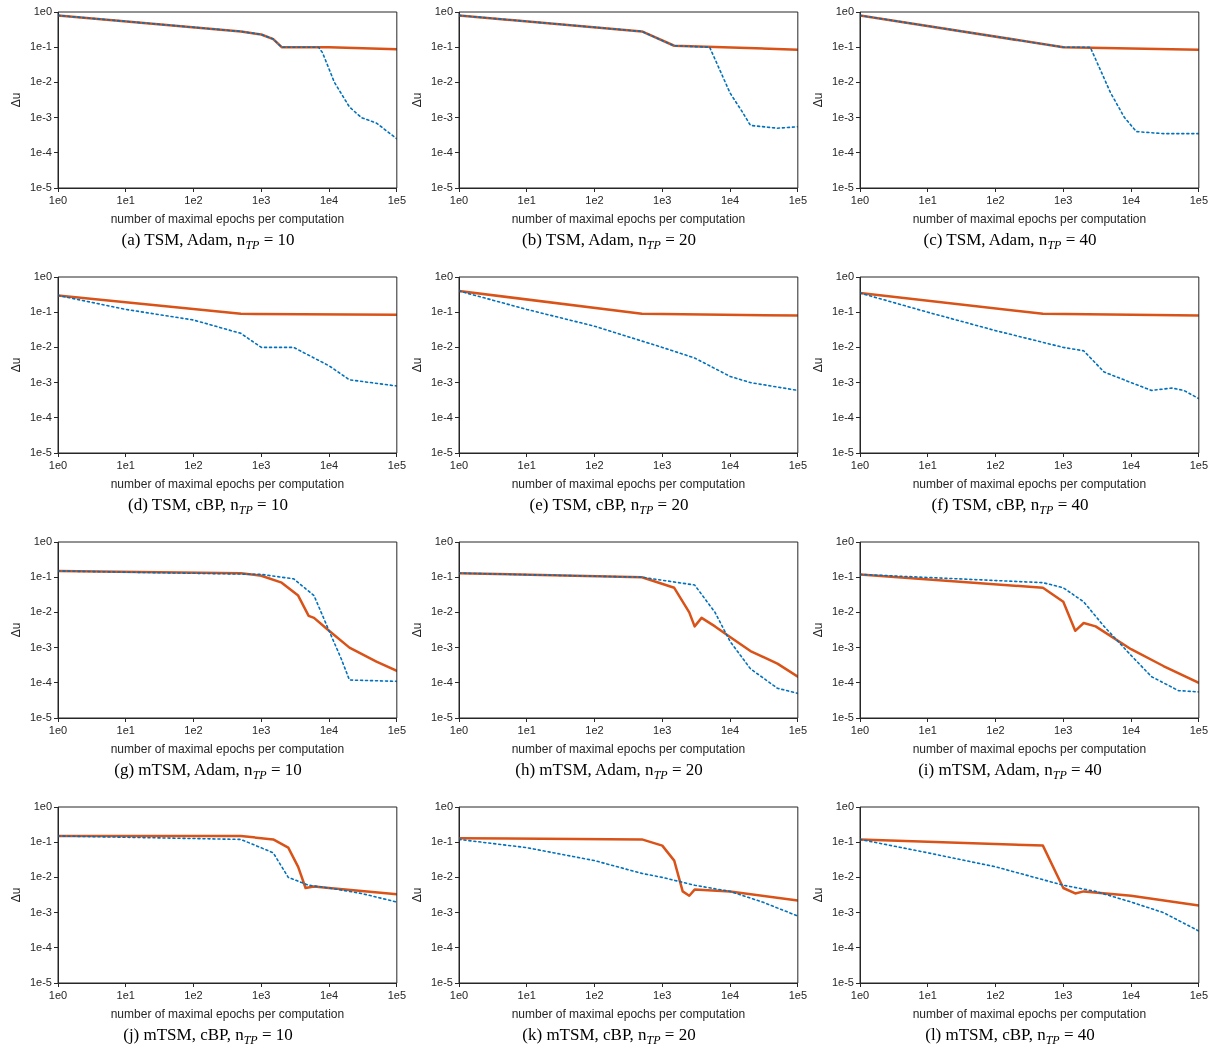 The height and width of the screenshot is (1064, 1216). I want to click on text: (j) mTSM, cBP, n$_{TP}$ = 10, so click(208, 1037).